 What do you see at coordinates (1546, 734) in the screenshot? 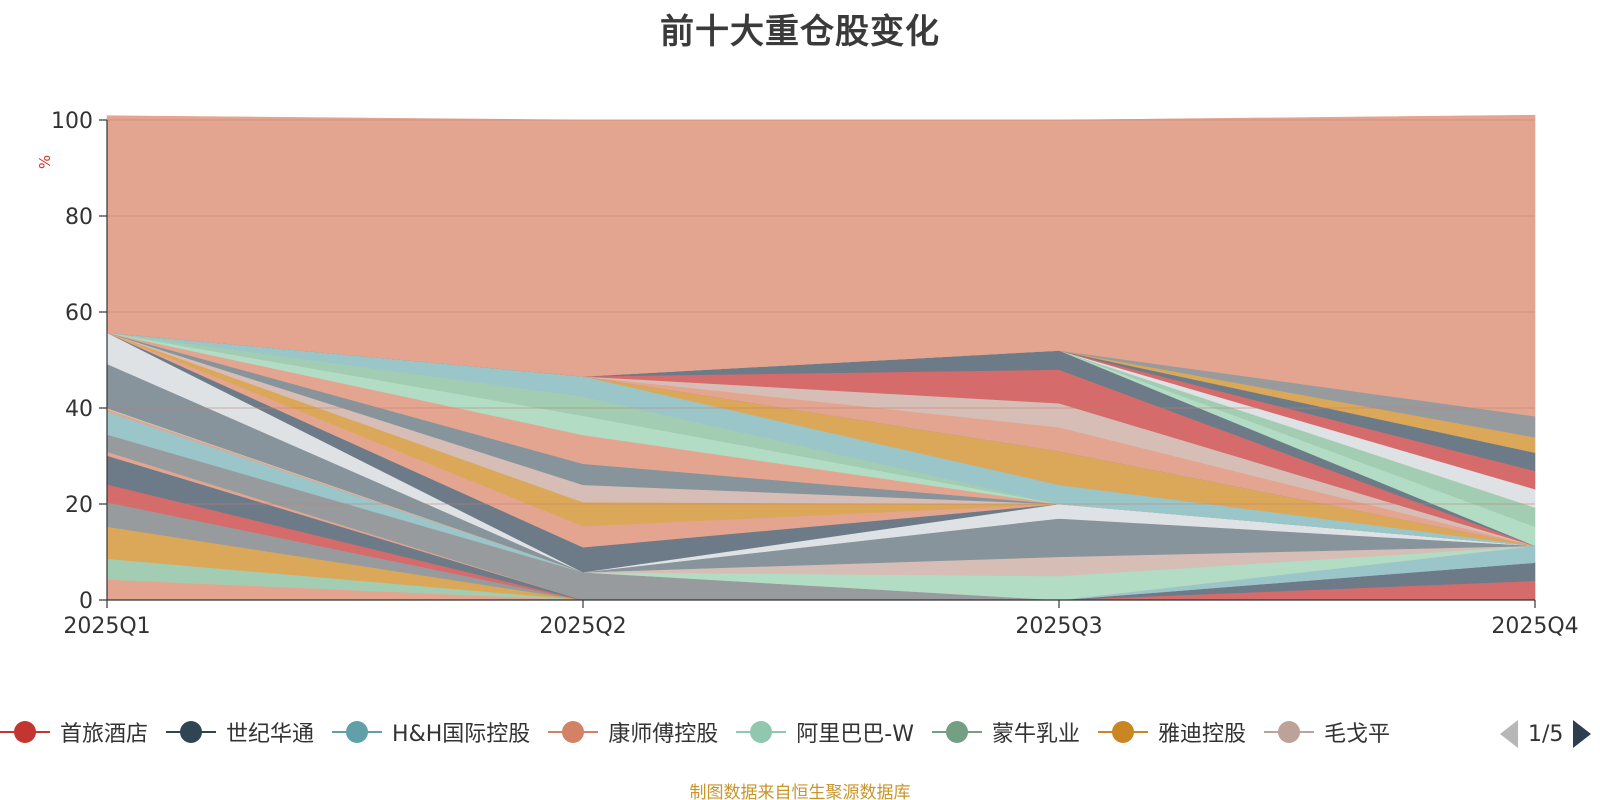
I see `legend-page-indicator: 1/5` at bounding box center [1546, 734].